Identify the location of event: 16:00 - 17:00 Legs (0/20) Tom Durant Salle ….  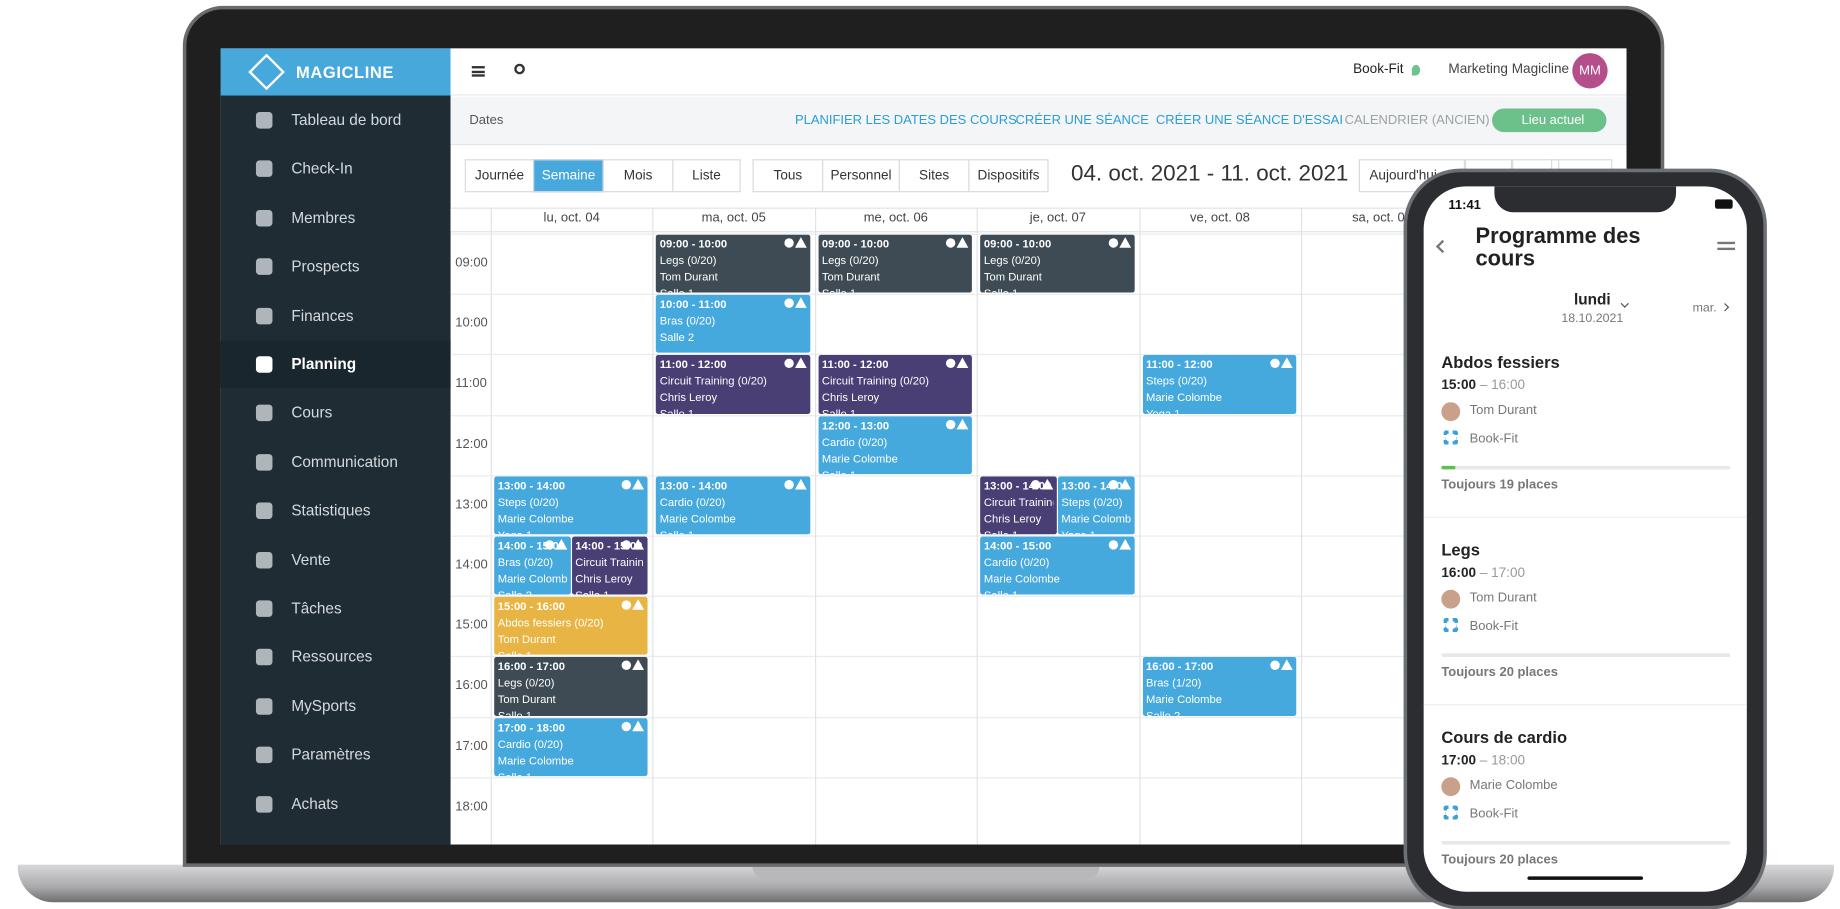
(571, 686).